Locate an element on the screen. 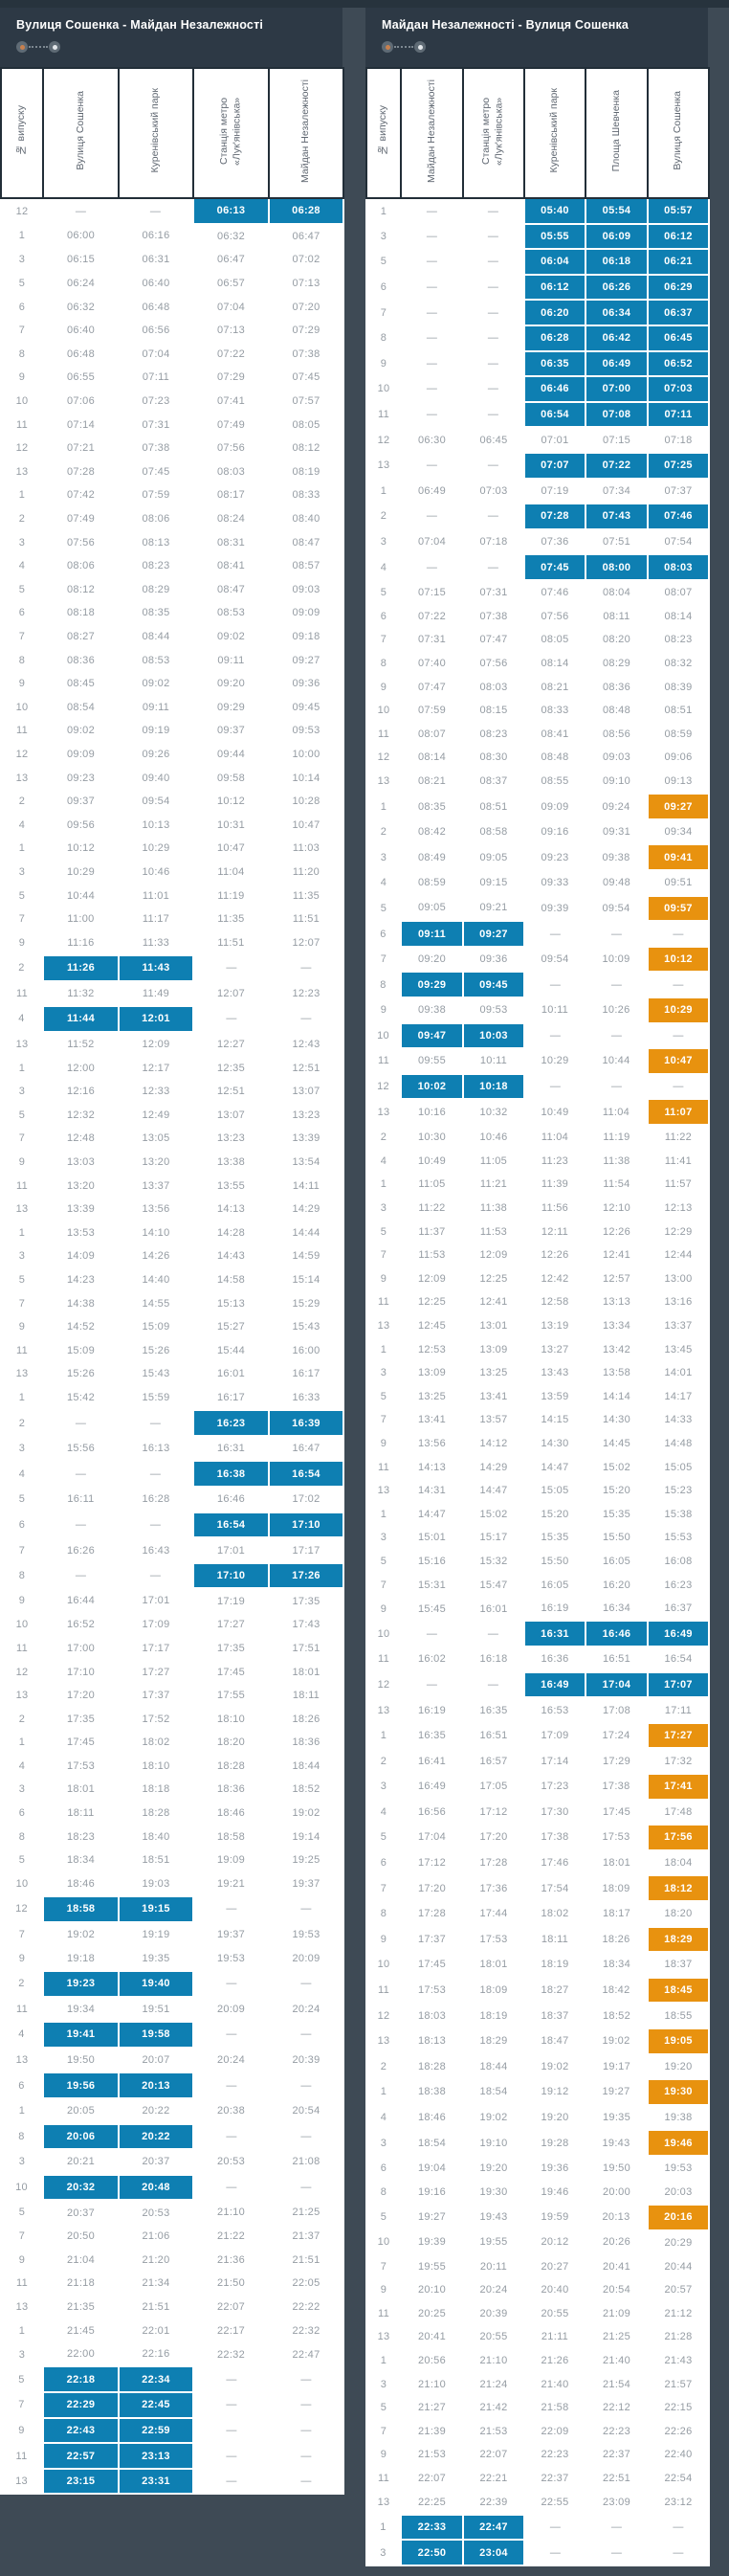 The width and height of the screenshot is (729, 2576). time-cell: 07:15 is located at coordinates (616, 440).